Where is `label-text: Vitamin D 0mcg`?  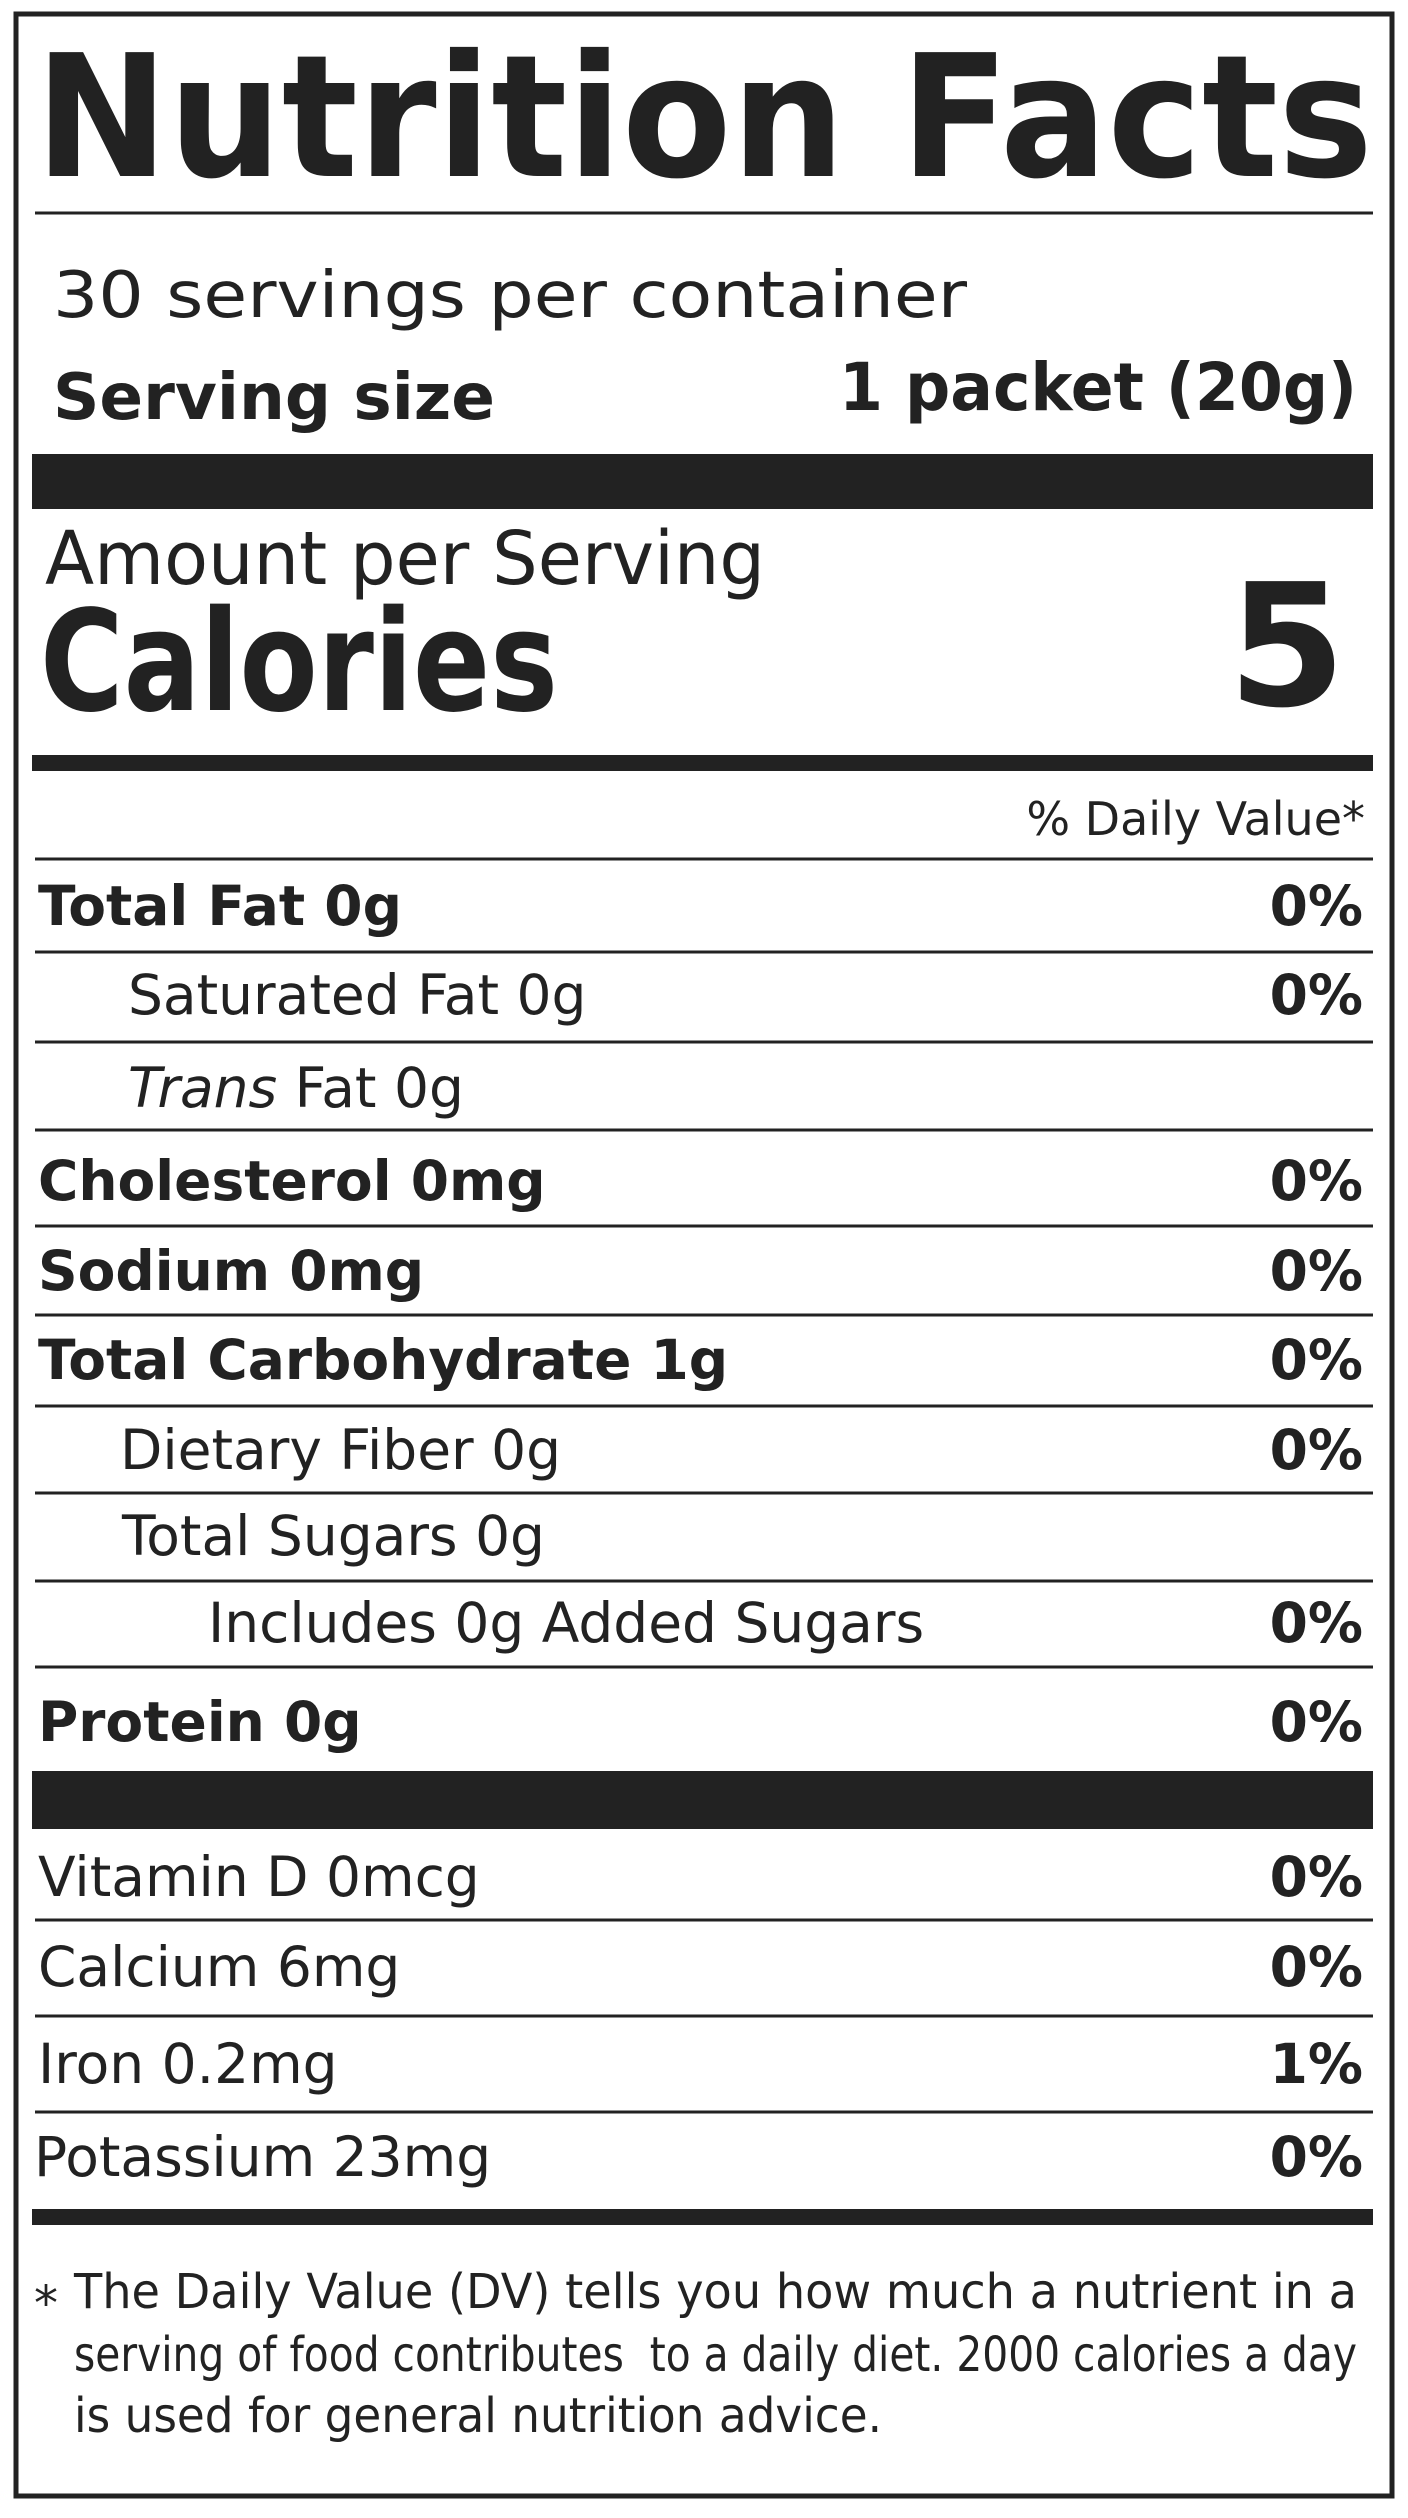 label-text: Vitamin D 0mcg is located at coordinates (259, 1877).